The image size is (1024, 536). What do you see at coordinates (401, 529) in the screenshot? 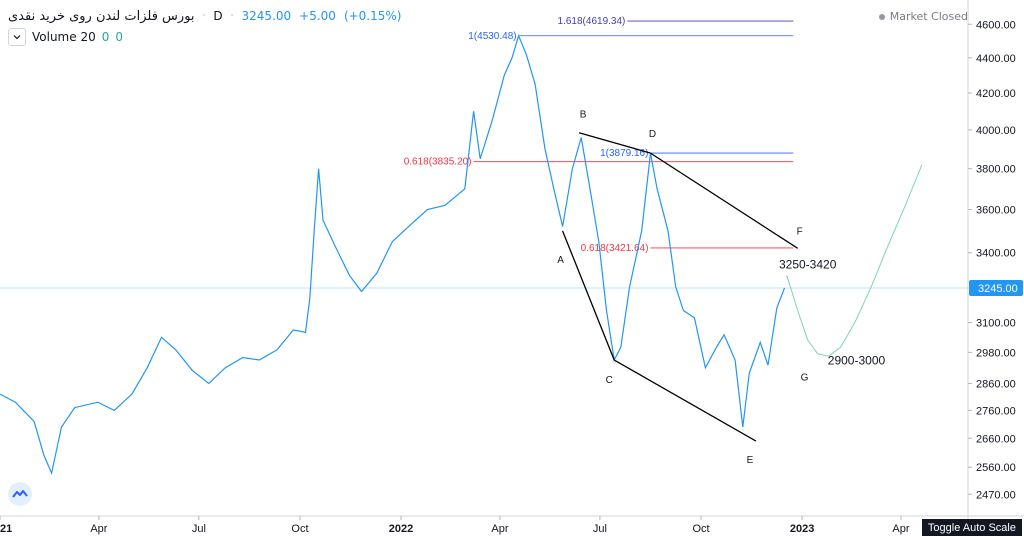
I see `x-tick-label: 2022` at bounding box center [401, 529].